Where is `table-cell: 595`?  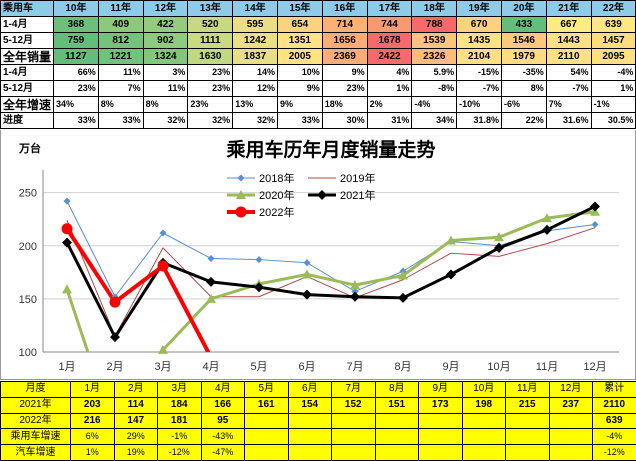 table-cell: 595 is located at coordinates (255, 25).